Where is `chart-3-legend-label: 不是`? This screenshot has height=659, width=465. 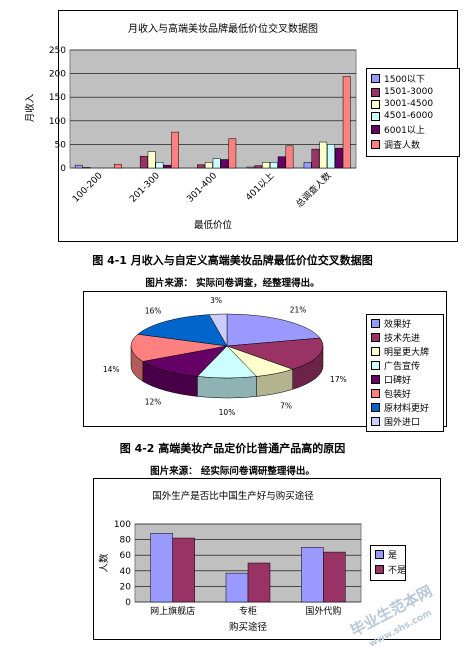
chart-3-legend-label: 不是 is located at coordinates (397, 571).